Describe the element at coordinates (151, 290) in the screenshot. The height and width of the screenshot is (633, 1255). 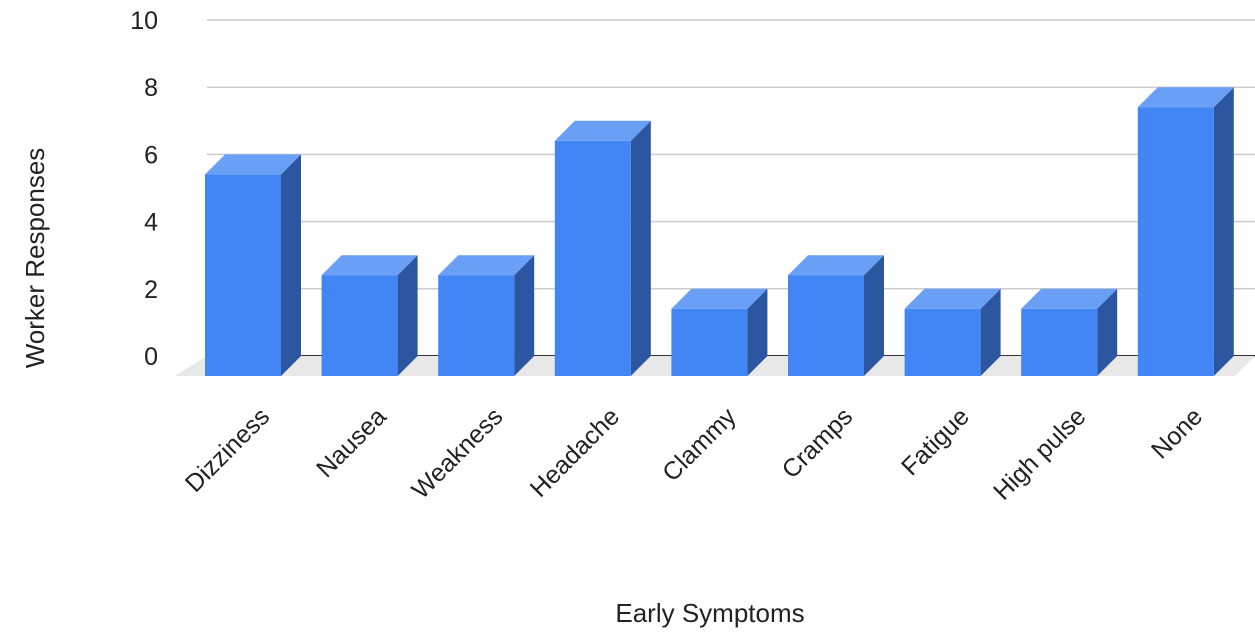
I see `y-tick-label: 2` at that location.